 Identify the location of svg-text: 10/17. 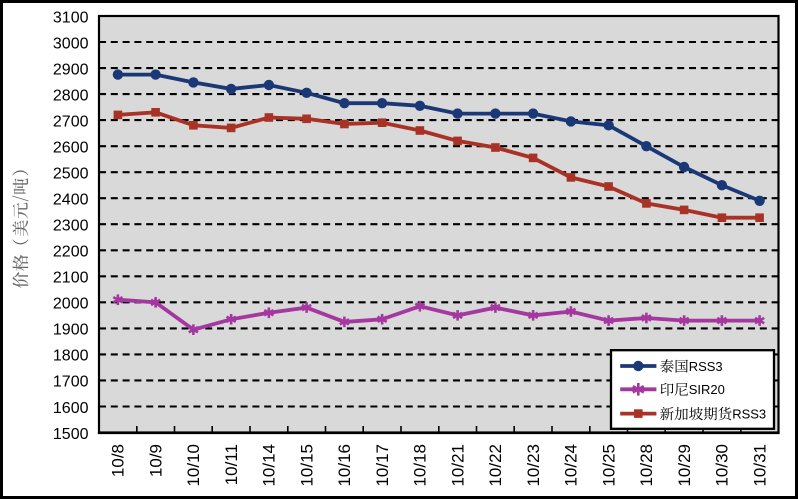
(382, 465).